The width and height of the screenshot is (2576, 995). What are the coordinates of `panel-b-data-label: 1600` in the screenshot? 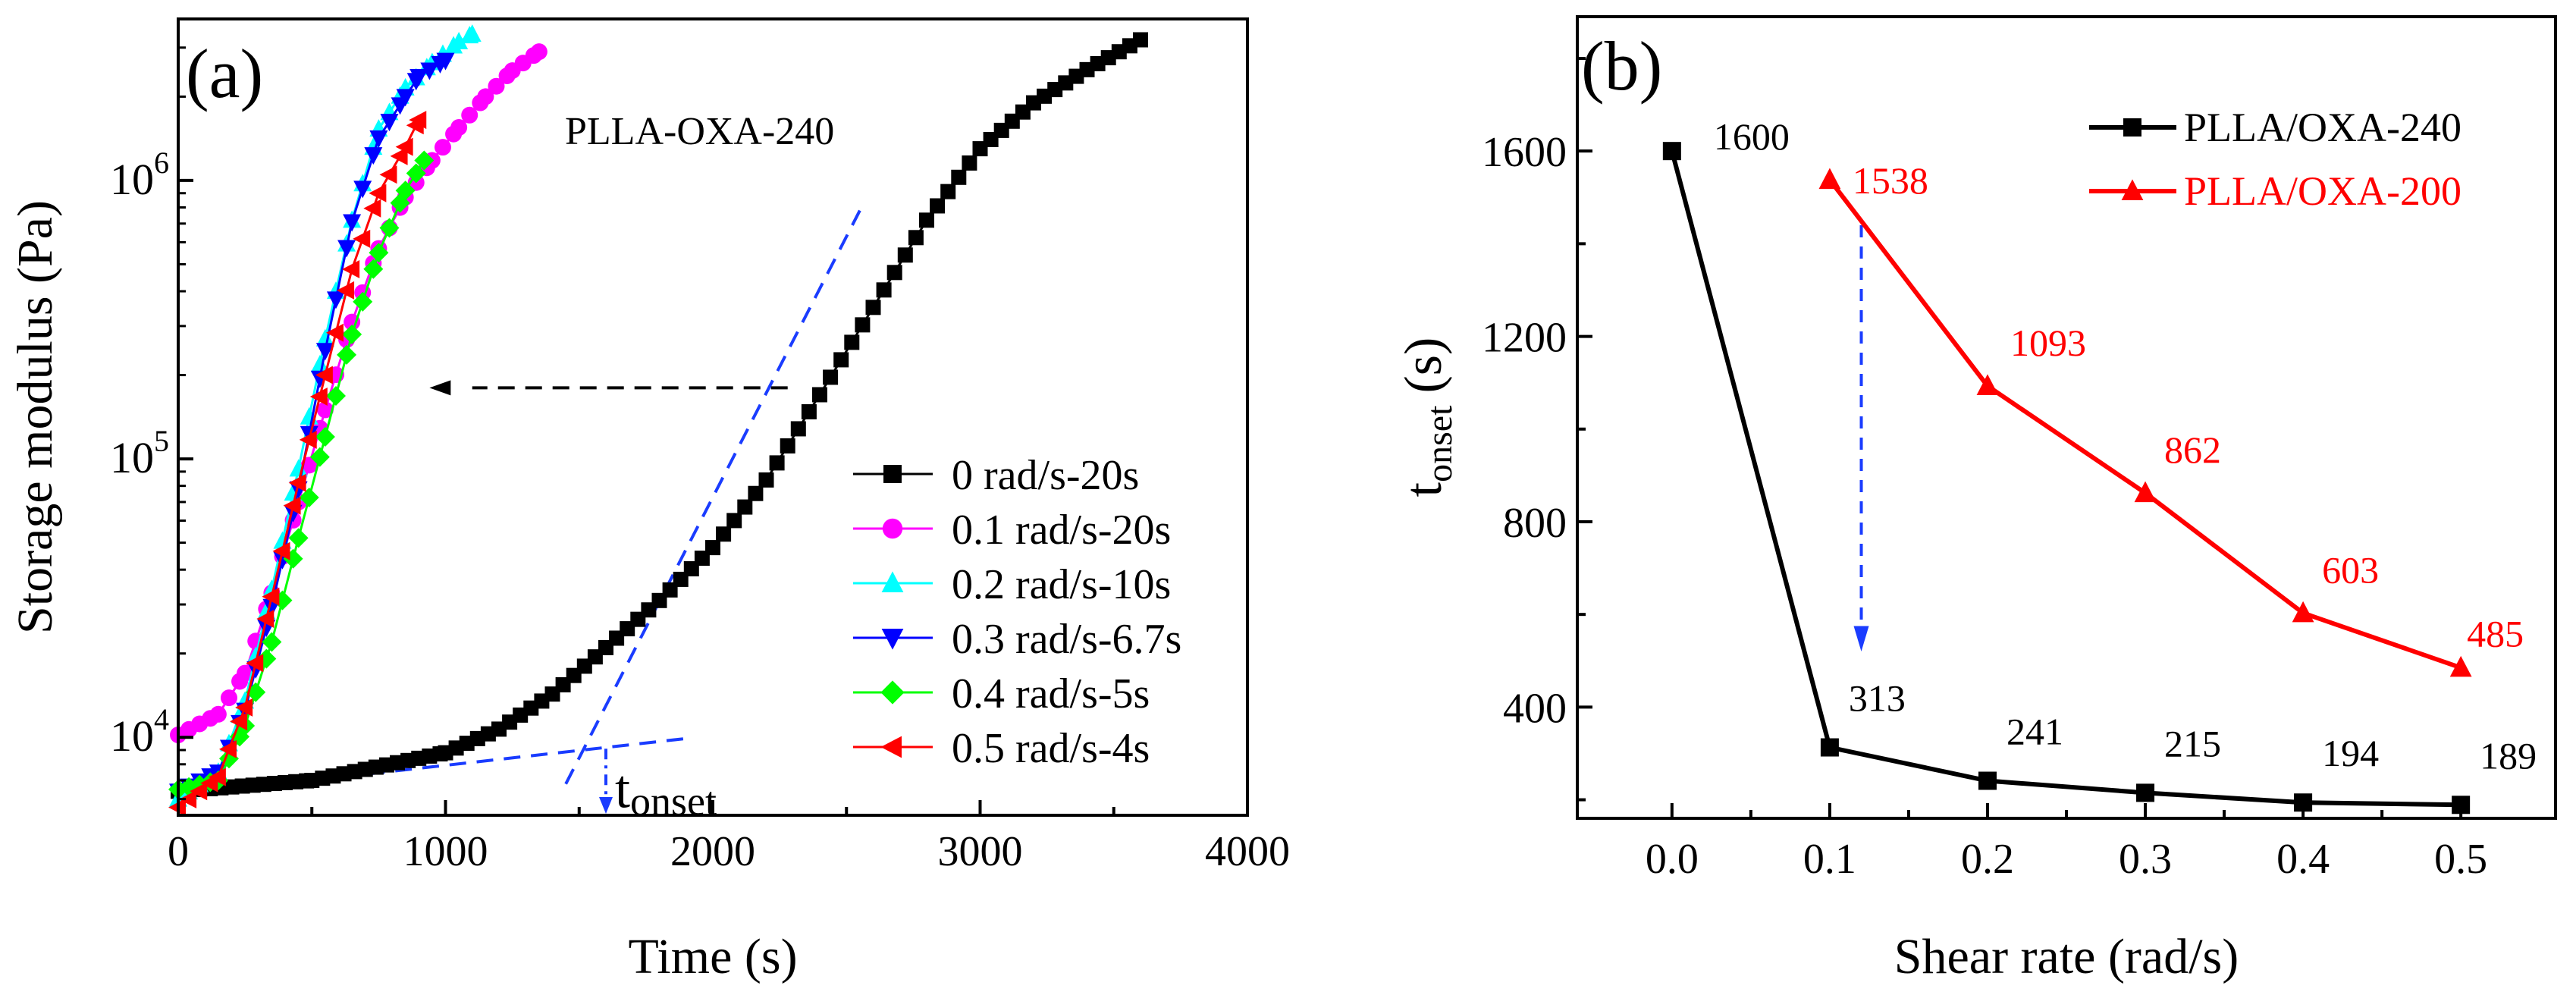 It's located at (1752, 136).